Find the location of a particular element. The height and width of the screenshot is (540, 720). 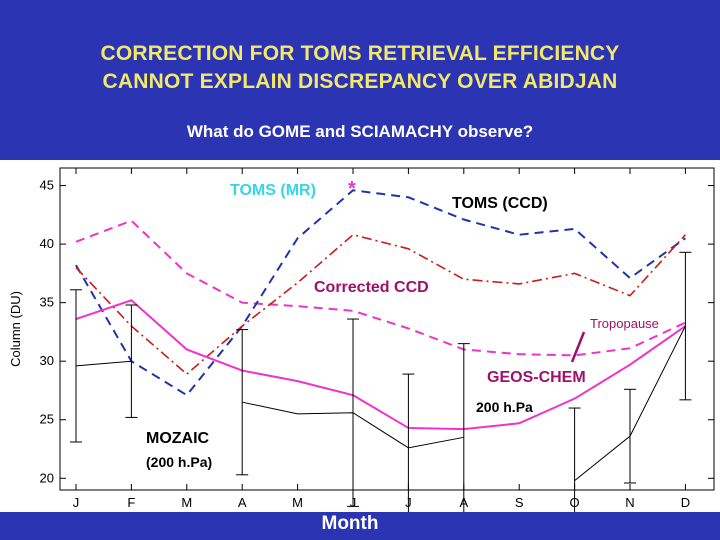

series-line-mozaic is located at coordinates (103, 363).